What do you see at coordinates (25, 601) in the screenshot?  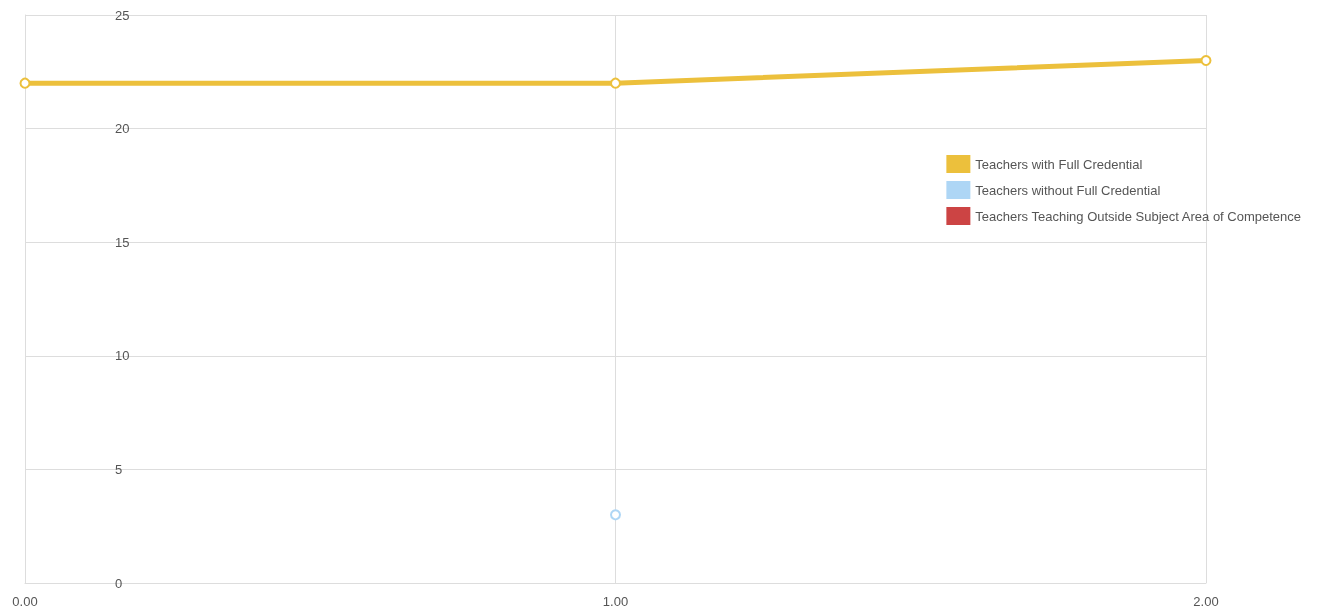 I see `x-tick-label: 0.00` at bounding box center [25, 601].